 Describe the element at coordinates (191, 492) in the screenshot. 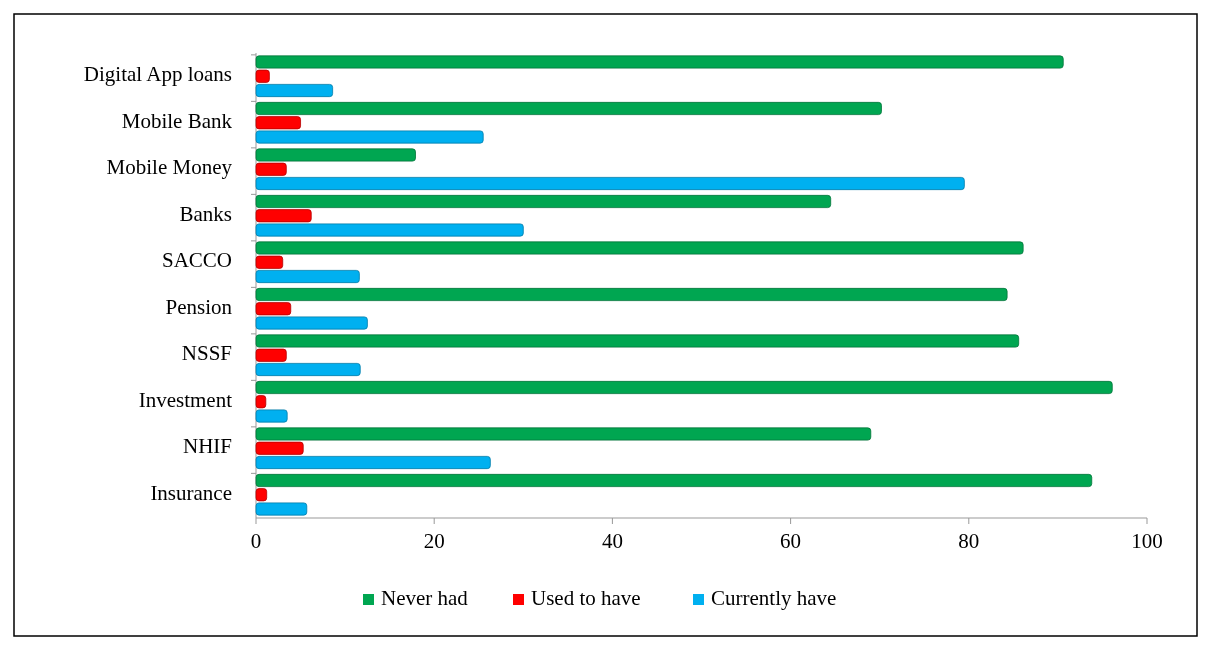

I see `y-tick-label: Insurance` at that location.